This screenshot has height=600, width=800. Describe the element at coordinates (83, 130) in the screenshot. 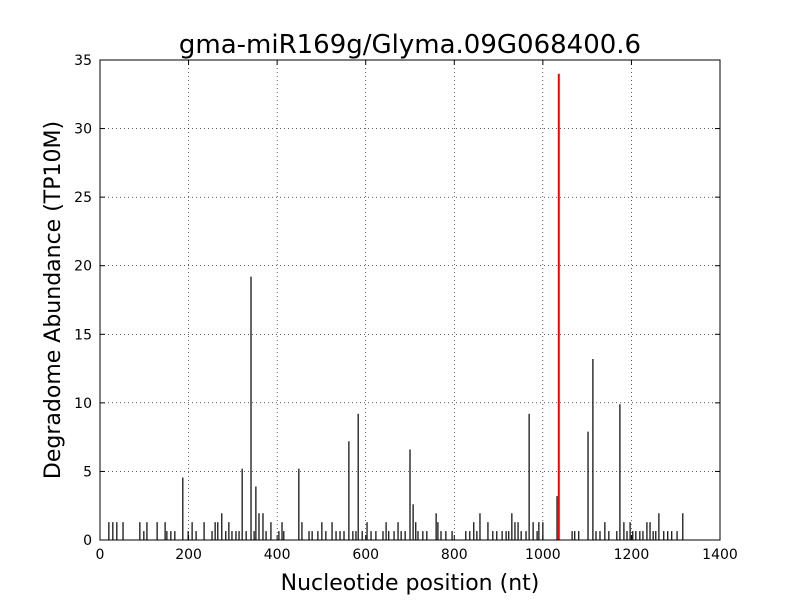

I see `y-tick-label: 30` at that location.